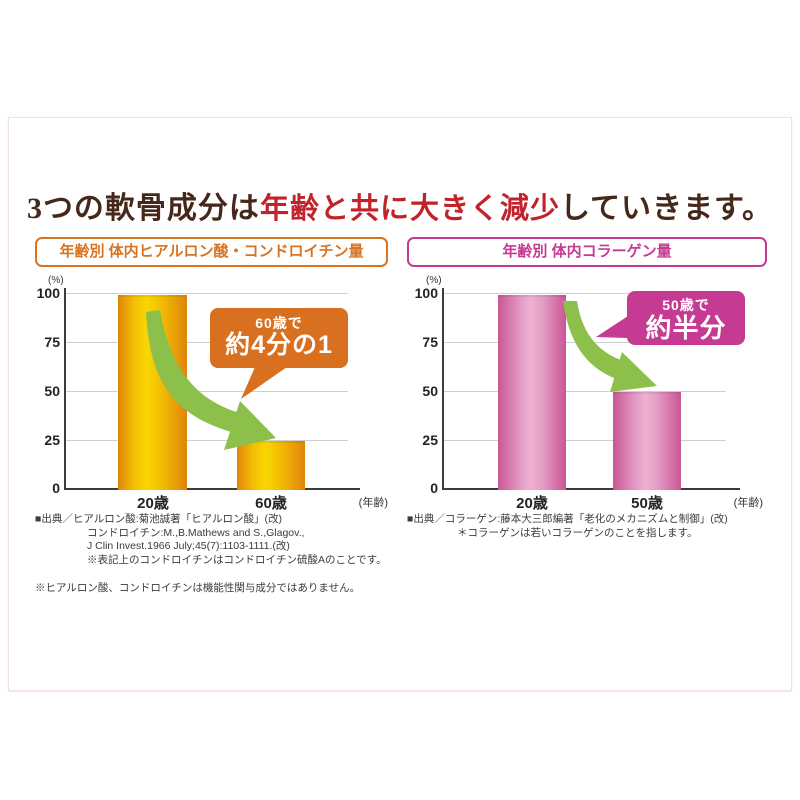 This screenshot has width=800, height=800. I want to click on callout-bubble: 60歳で 約4分の1, so click(279, 338).